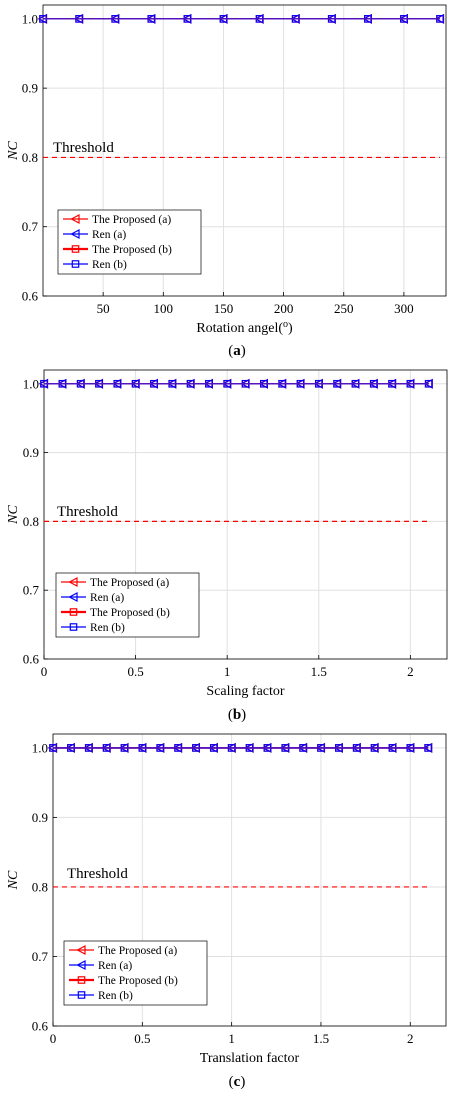  Describe the element at coordinates (344, 308) in the screenshot. I see `x-tick-label: 250` at that location.